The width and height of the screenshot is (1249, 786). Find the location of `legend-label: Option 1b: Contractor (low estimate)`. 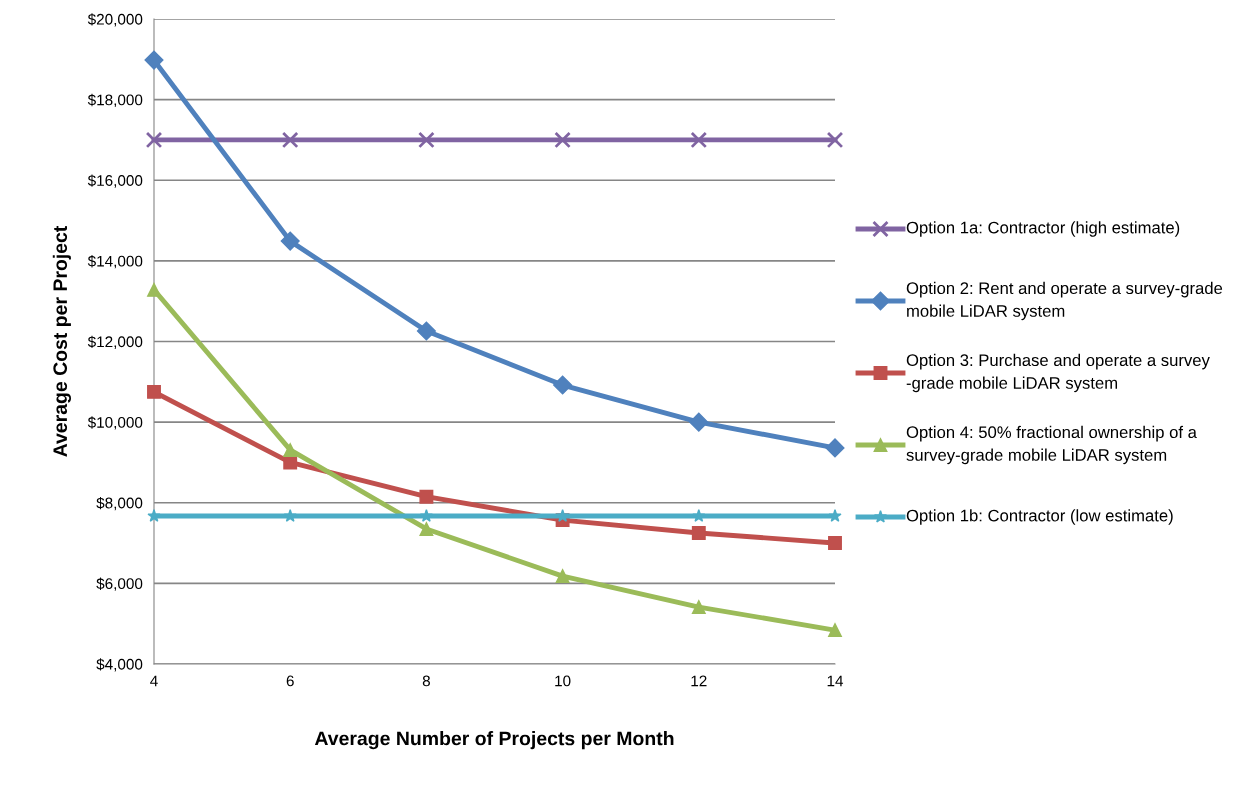

legend-label: Option 1b: Contractor (low estimate) is located at coordinates (1039, 517).